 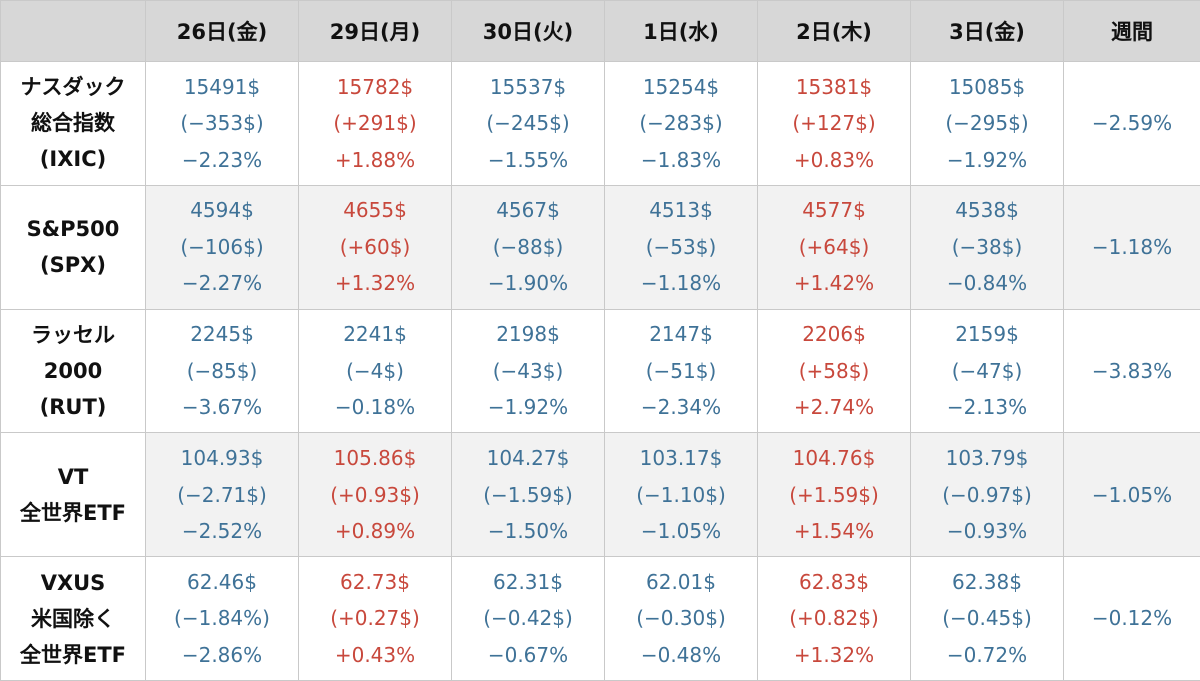 I want to click on price-value: 62.73$, so click(x=375, y=581).